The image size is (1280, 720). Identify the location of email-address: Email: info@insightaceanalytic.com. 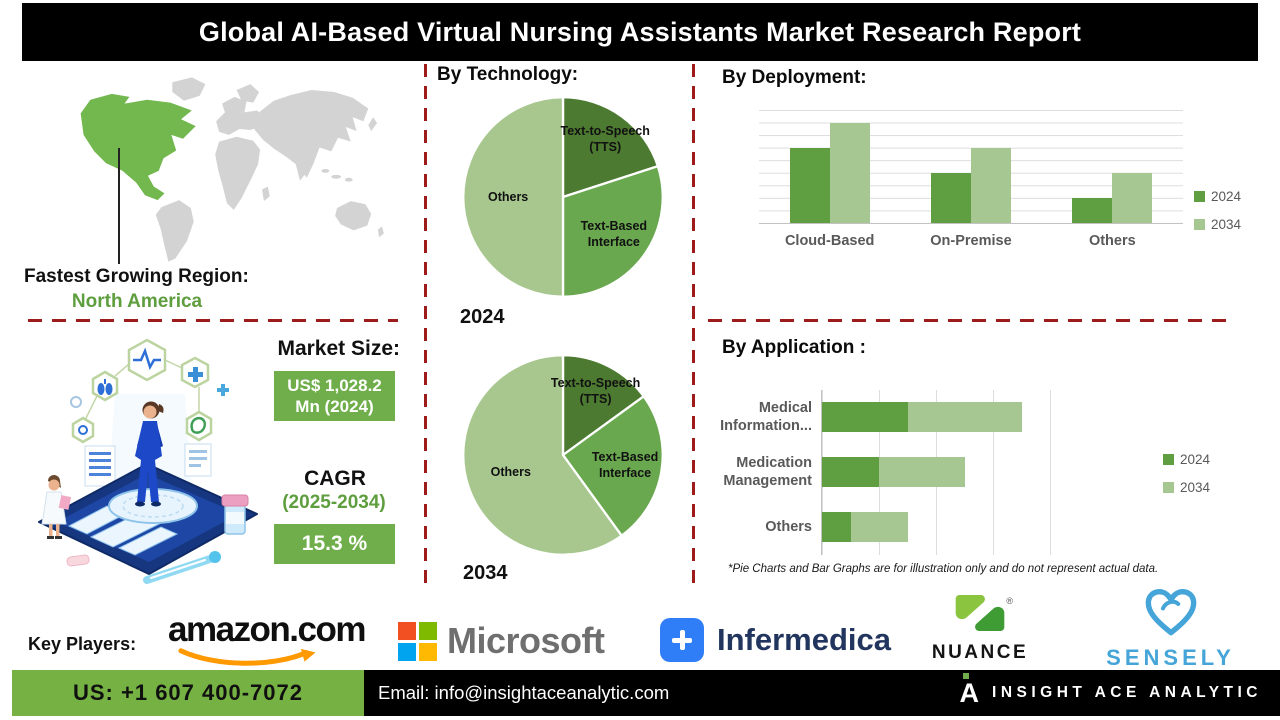
(524, 692).